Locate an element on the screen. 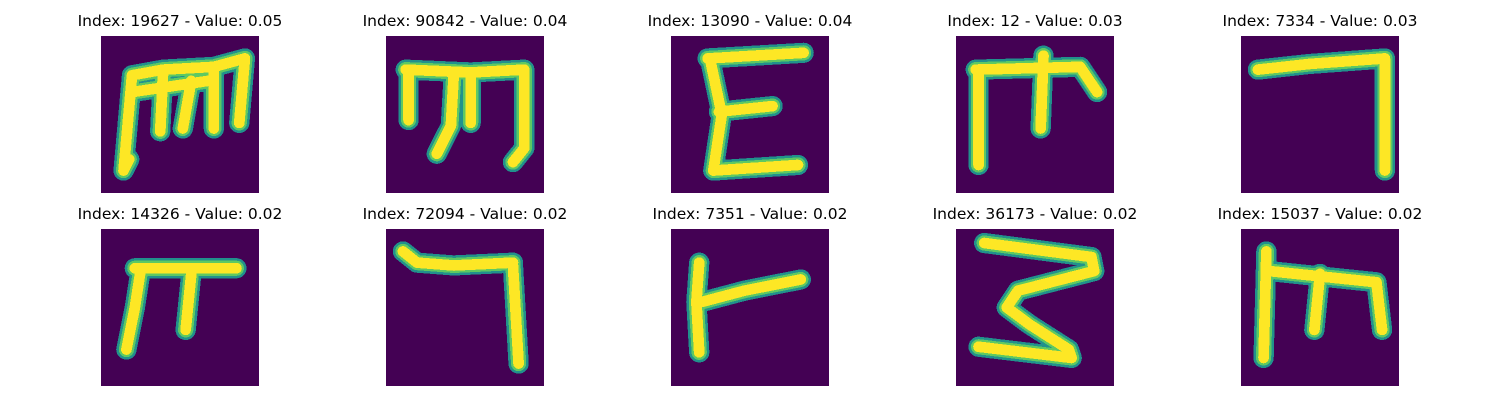 Image resolution: width=1500 pixels, height=400 pixels. image-panel: Index: 72094 - Value: 0.02 is located at coordinates (465, 299).